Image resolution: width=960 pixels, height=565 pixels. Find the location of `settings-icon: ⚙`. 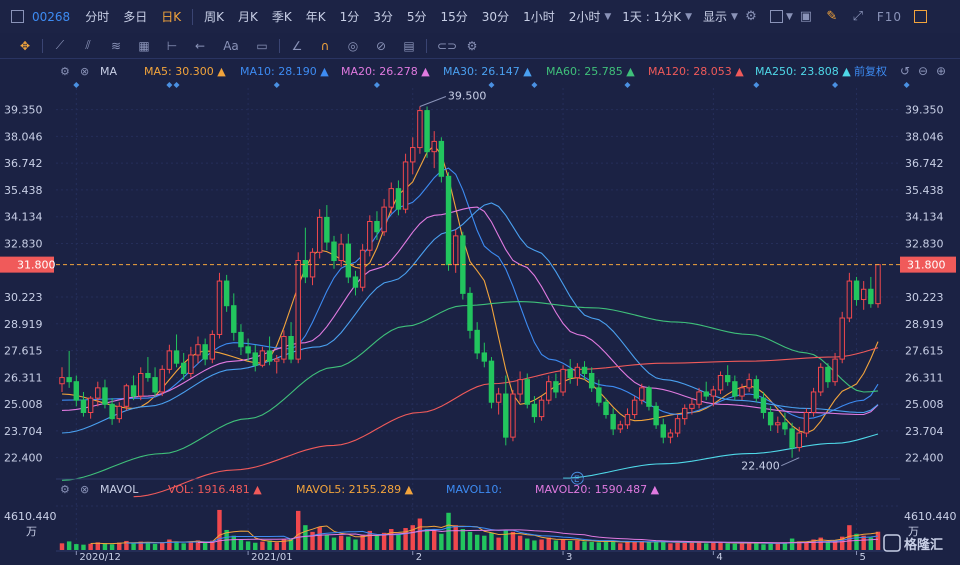

settings-icon: ⚙ is located at coordinates (65, 489).